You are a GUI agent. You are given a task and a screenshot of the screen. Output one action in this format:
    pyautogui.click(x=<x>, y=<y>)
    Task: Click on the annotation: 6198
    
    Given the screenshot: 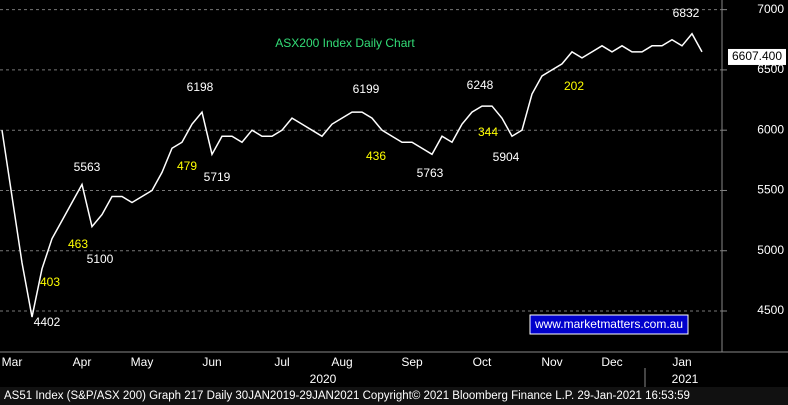 What is the action you would take?
    pyautogui.click(x=200, y=87)
    